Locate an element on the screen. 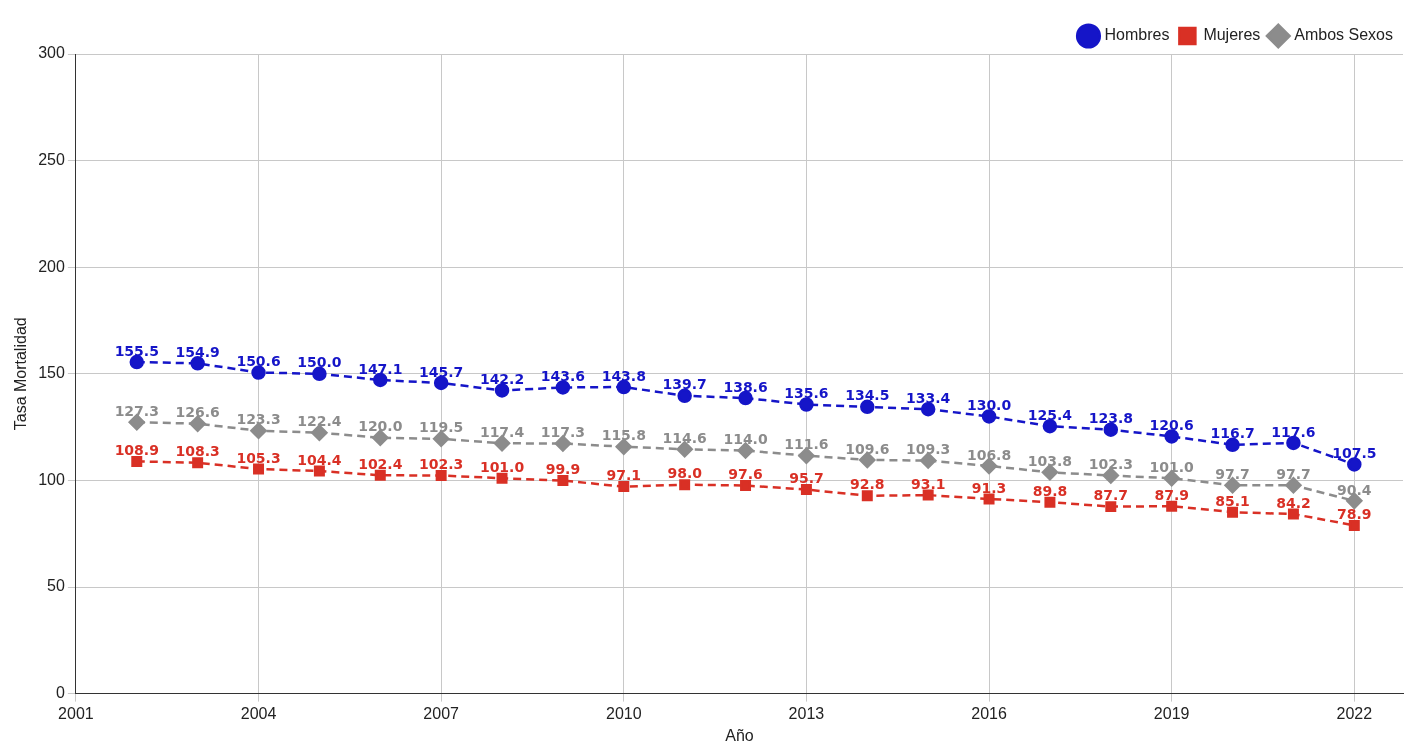 Image resolution: width=1425 pixels, height=756 pixels. data-label: 114.0 is located at coordinates (745, 439).